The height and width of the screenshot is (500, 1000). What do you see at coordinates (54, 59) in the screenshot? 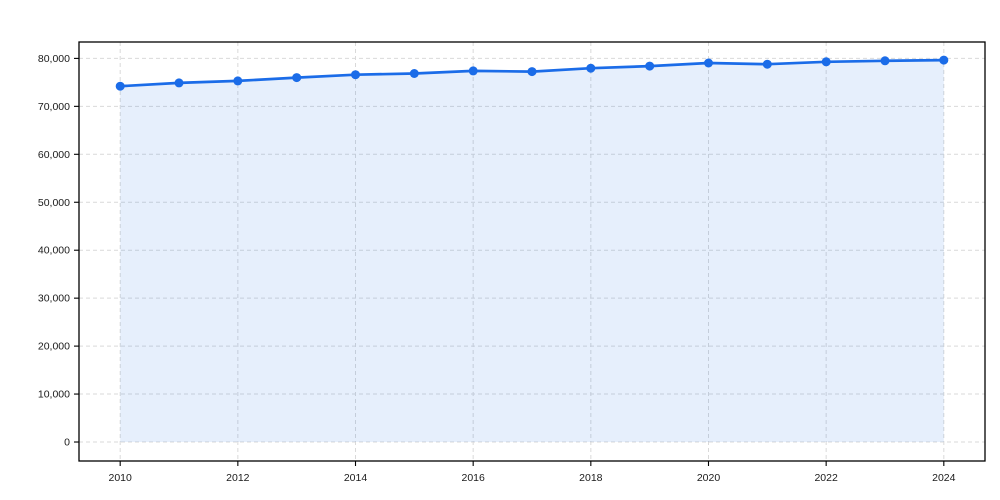
I see `y-tick-label-80000: 80,000` at bounding box center [54, 59].